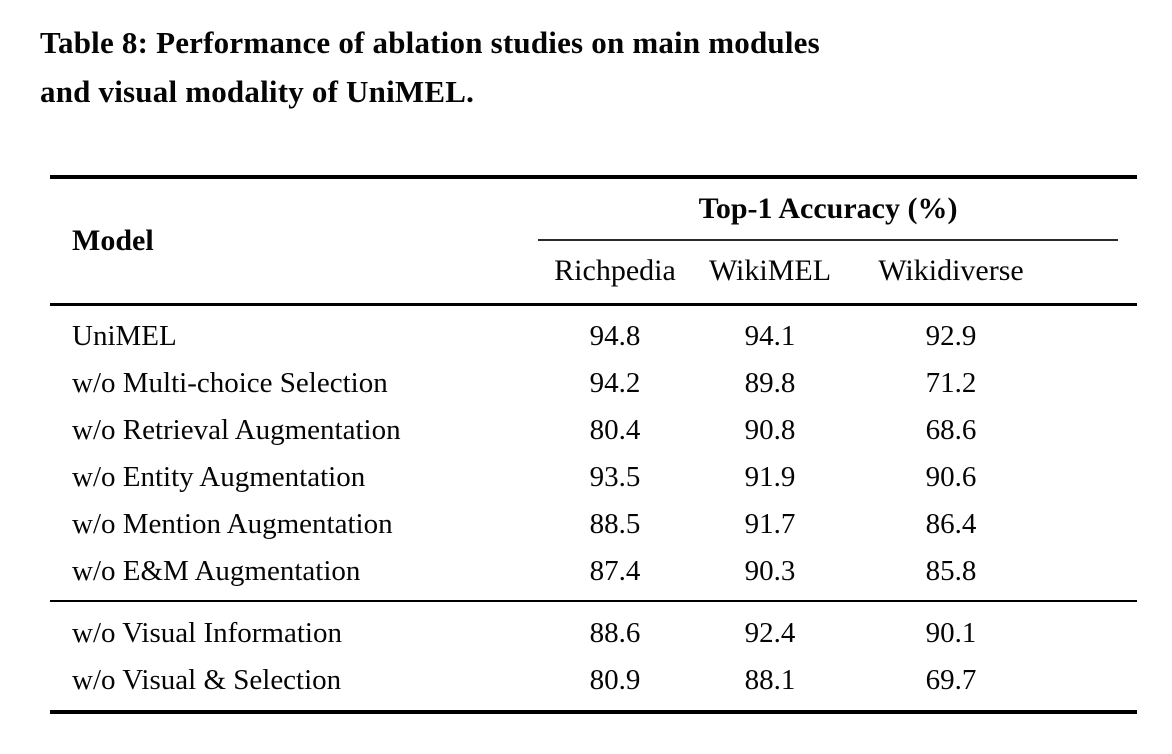 The width and height of the screenshot is (1172, 754). I want to click on row-label: w/o Entity Augmentation, so click(219, 476).